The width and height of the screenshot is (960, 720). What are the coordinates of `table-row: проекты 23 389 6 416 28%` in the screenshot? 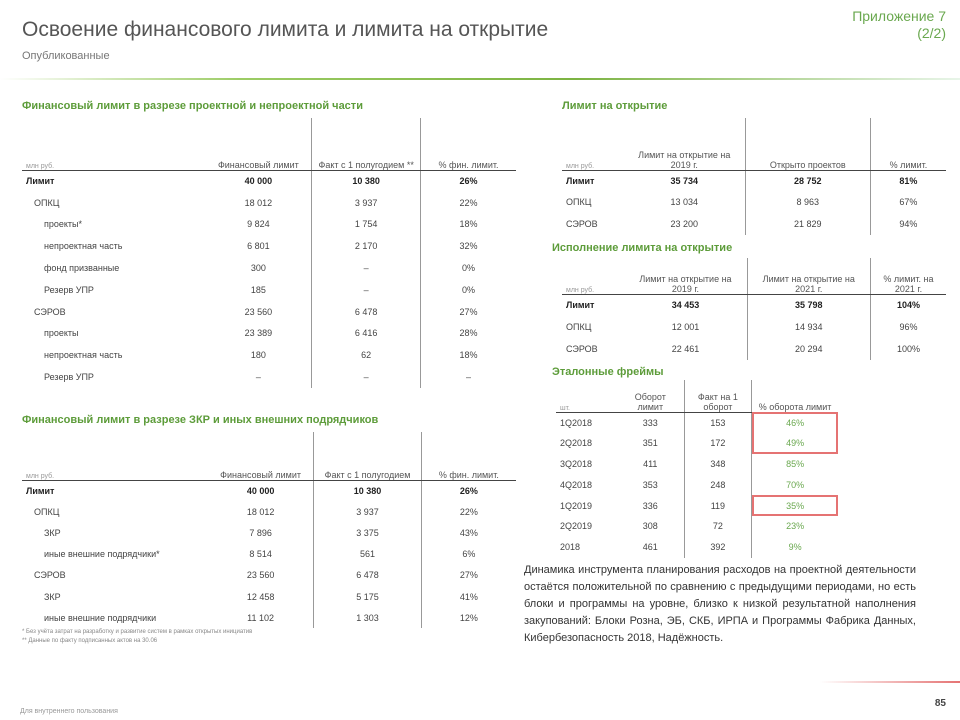 It's located at (269, 333).